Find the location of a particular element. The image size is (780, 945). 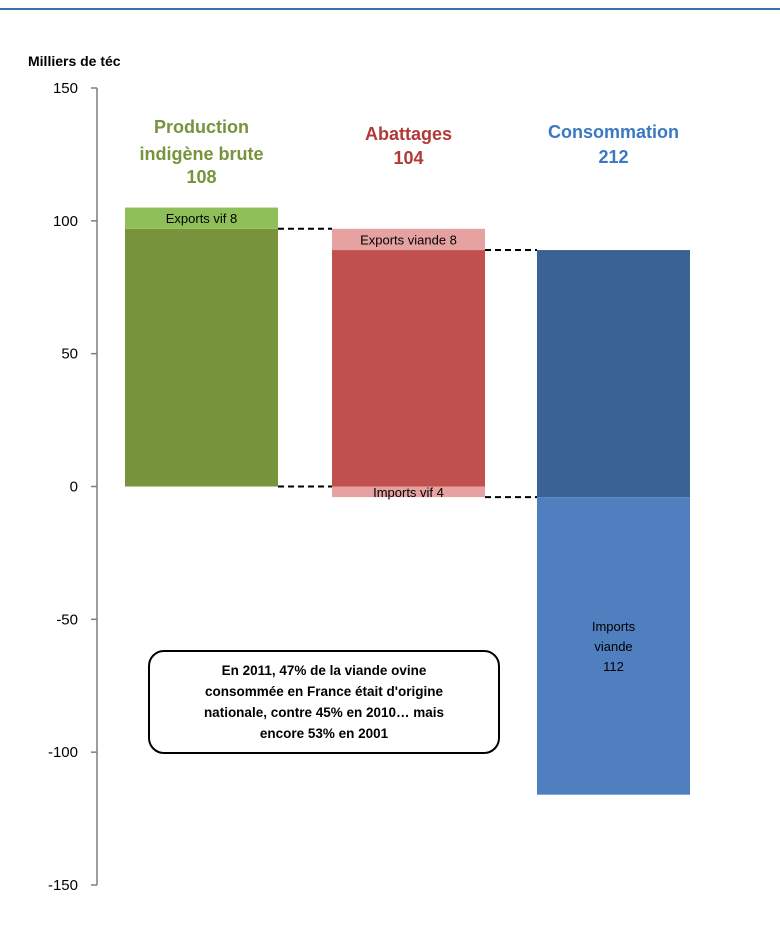

column-title: 212 is located at coordinates (613, 157).